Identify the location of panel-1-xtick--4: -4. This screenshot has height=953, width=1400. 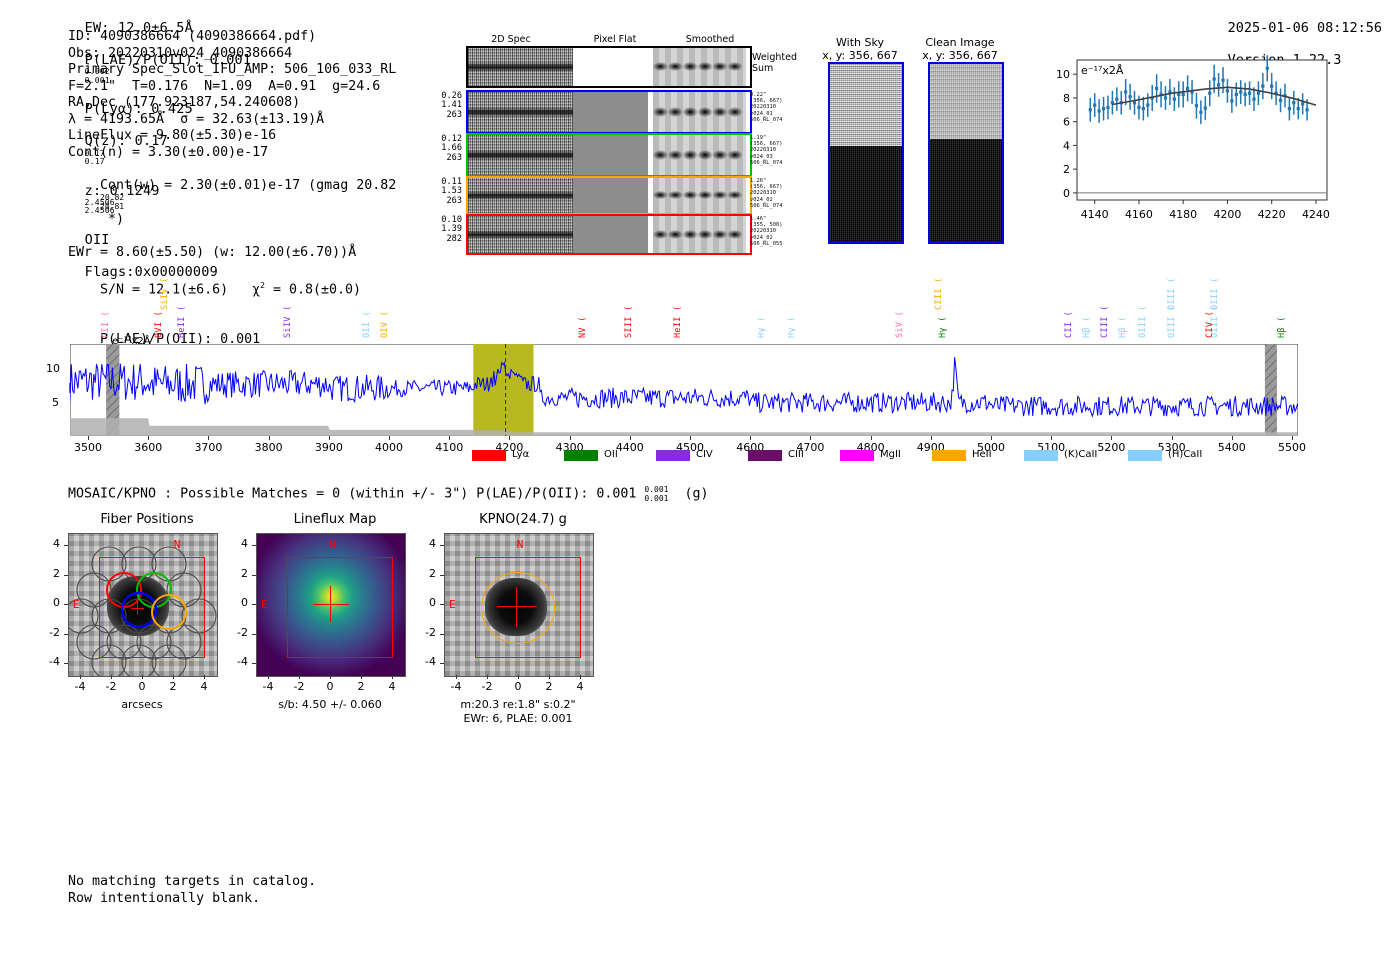
(268, 686).